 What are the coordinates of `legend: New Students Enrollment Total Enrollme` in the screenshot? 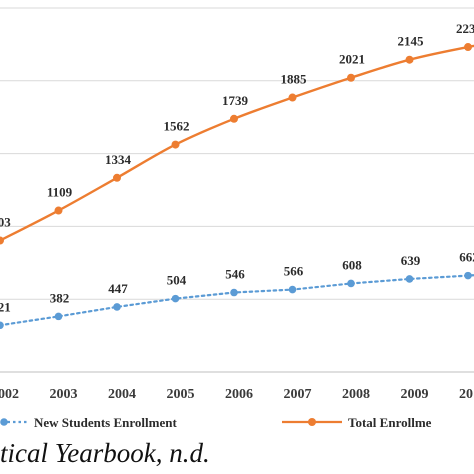 It's located at (216, 422).